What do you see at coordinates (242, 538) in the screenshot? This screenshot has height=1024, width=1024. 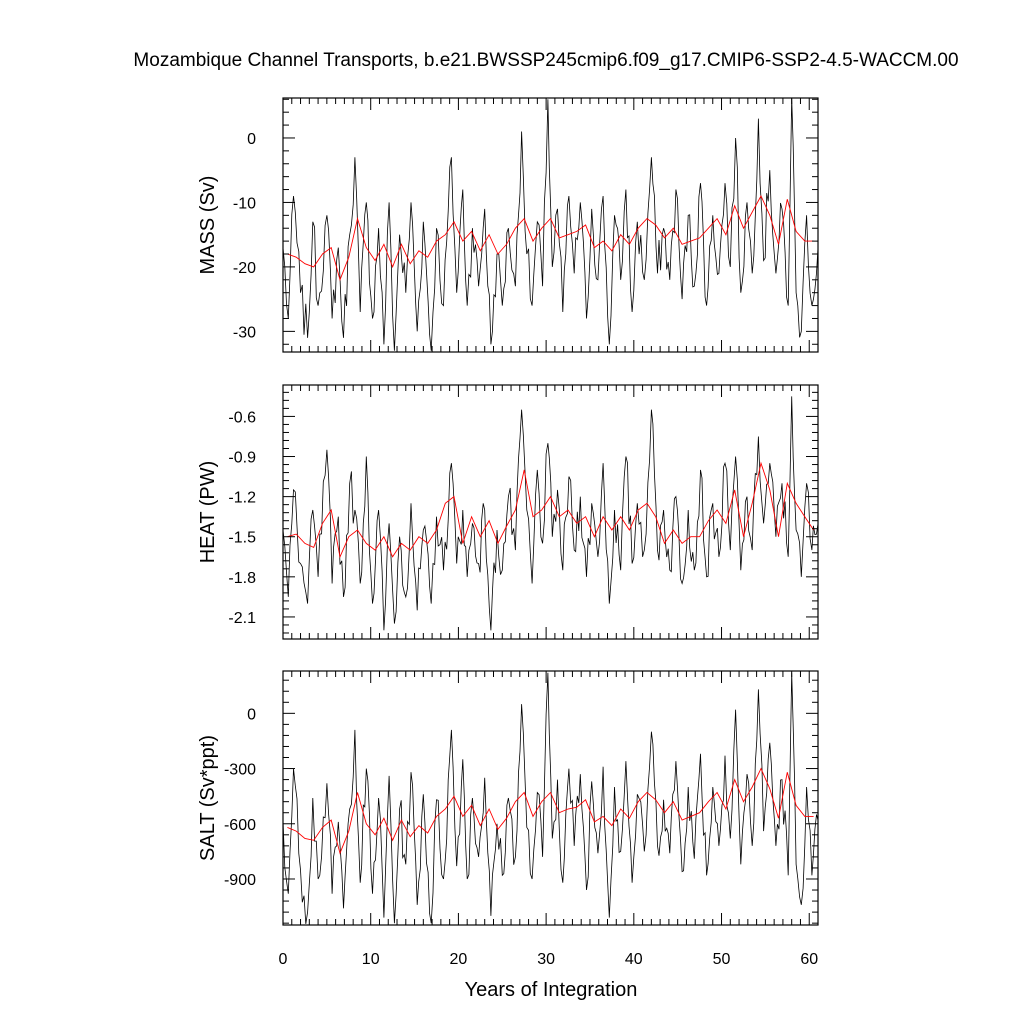 I see `y-tick-label: -1.5` at bounding box center [242, 538].